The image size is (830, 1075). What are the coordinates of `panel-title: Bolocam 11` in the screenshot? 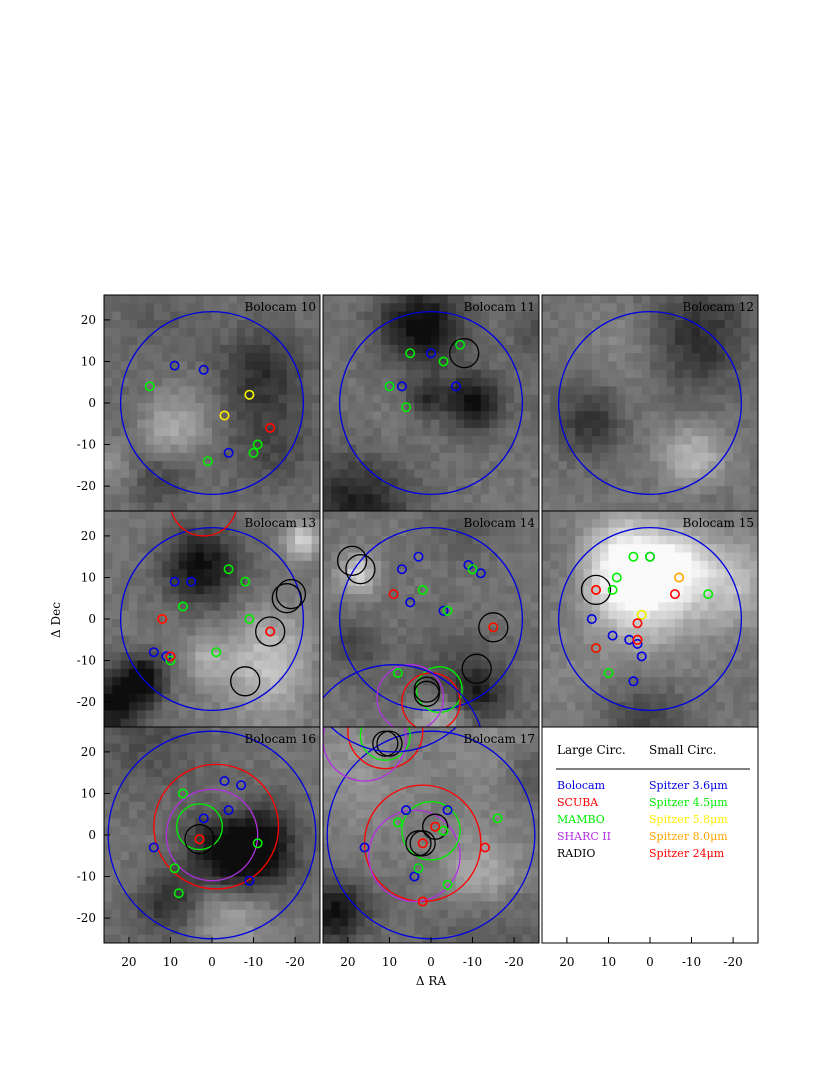 It's located at (499, 307).